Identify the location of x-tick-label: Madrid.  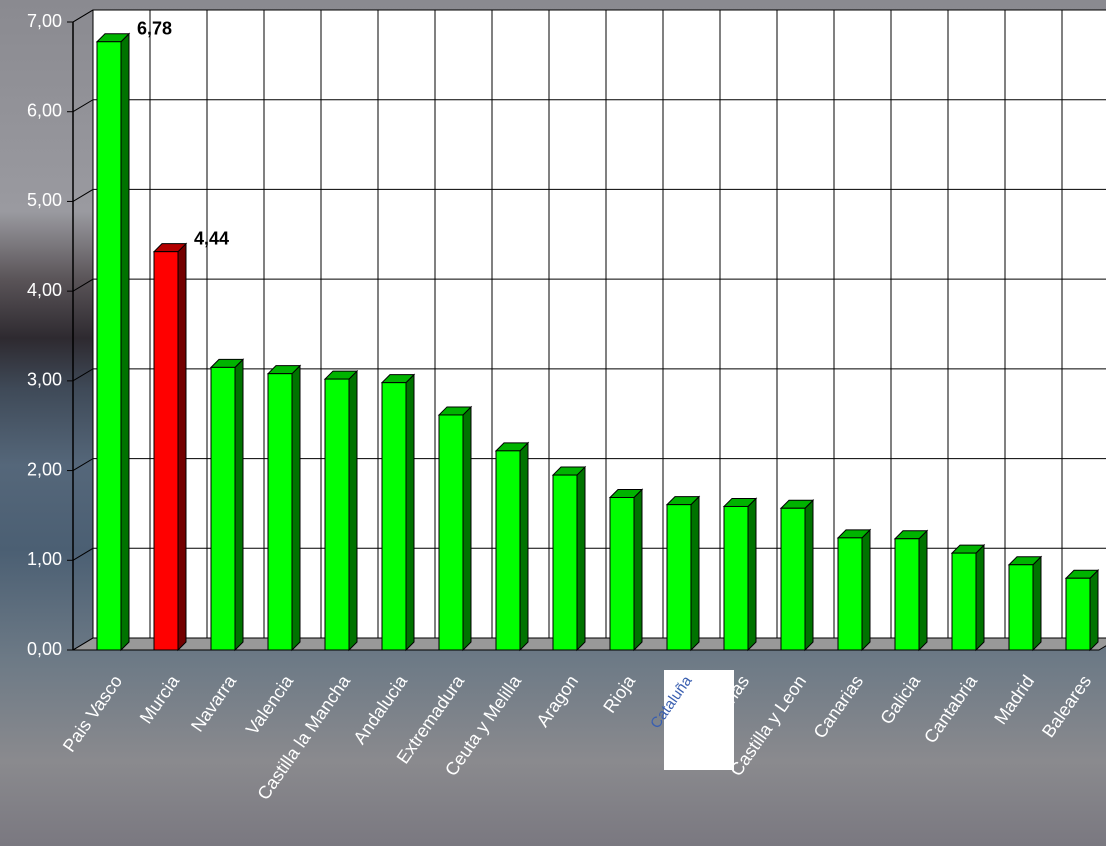
(1014, 700).